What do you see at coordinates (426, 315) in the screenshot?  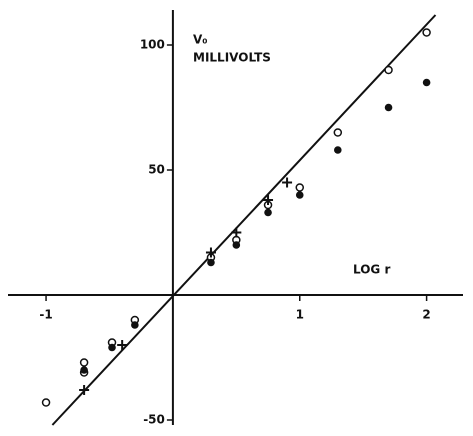 I see `x-tick-label: 2` at bounding box center [426, 315].